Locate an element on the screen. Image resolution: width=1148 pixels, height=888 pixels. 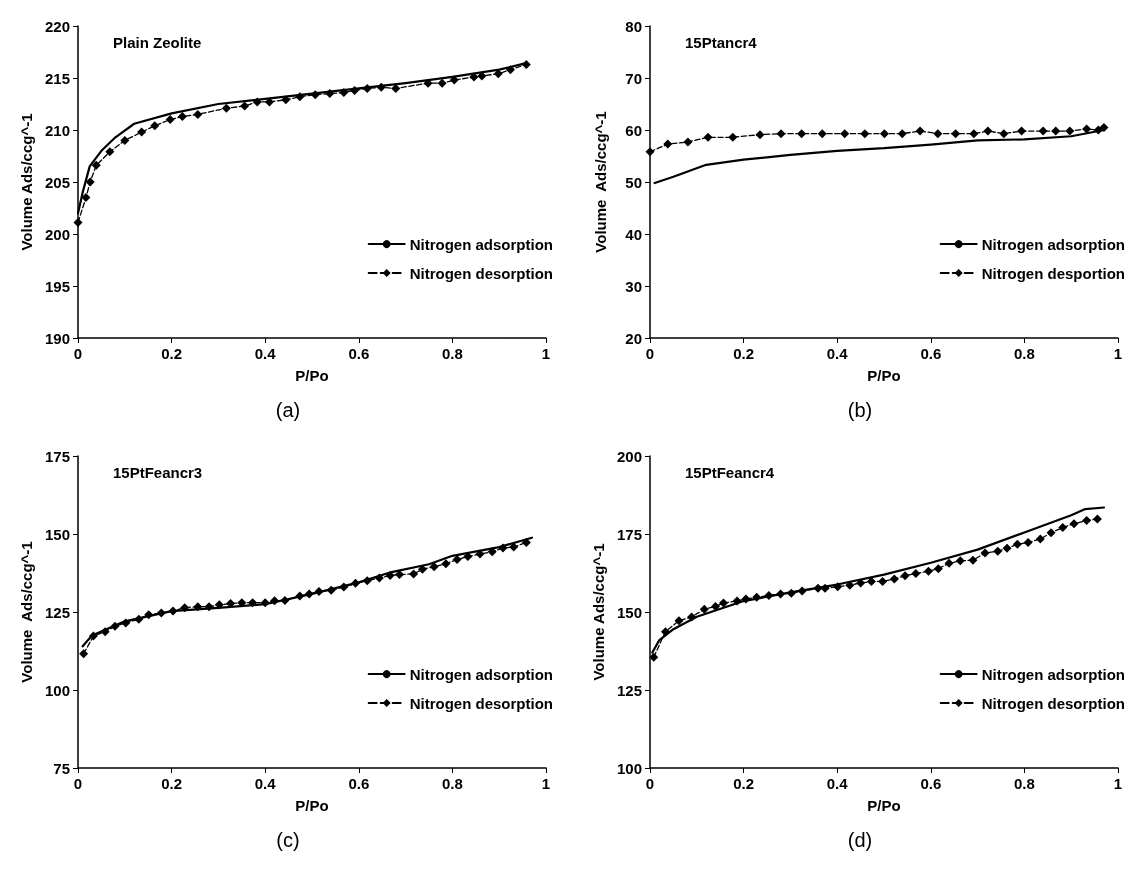
y-tick-label: 205 is located at coordinates (57, 182).